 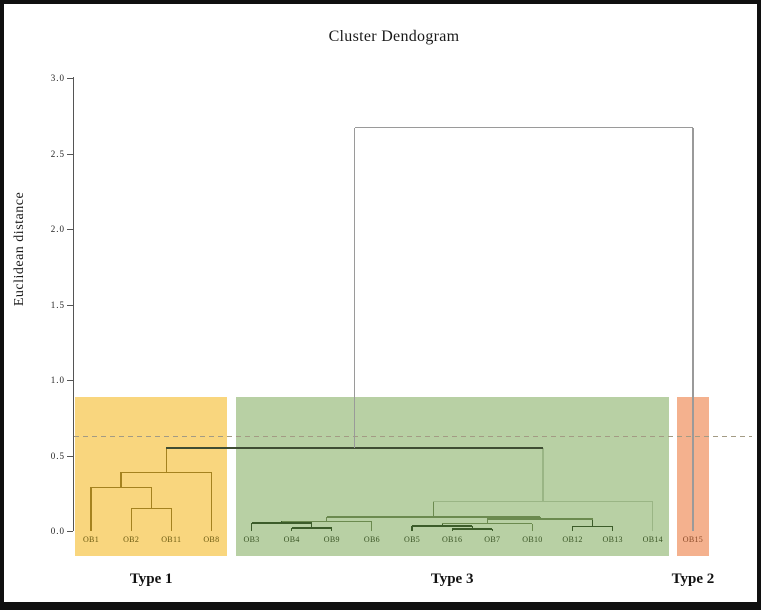 What do you see at coordinates (57, 455) in the screenshot?
I see `y-tick-label: 0.5` at bounding box center [57, 455].